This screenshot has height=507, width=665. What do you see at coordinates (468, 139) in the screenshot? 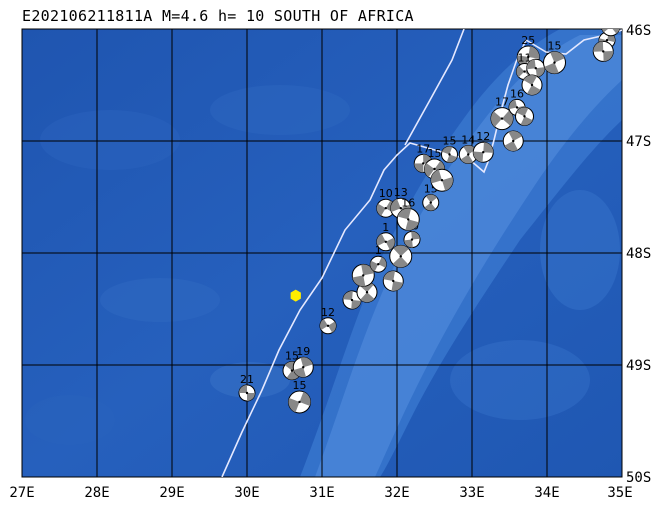
I see `depth-label: 14` at bounding box center [468, 139].